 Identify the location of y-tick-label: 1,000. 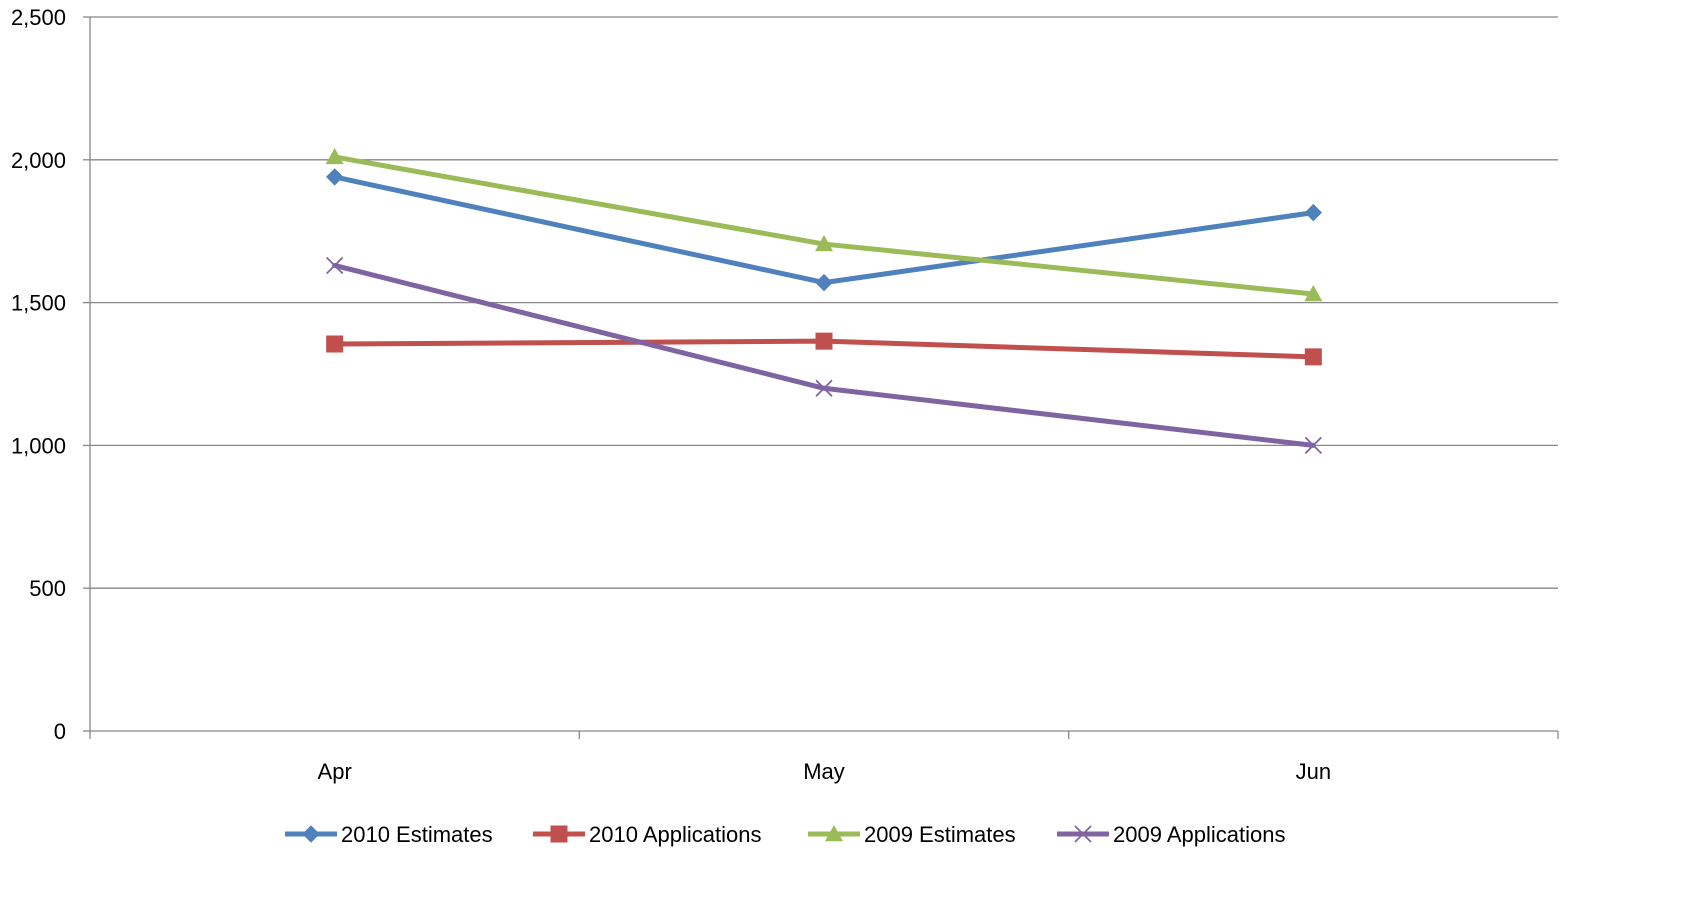
(38, 445).